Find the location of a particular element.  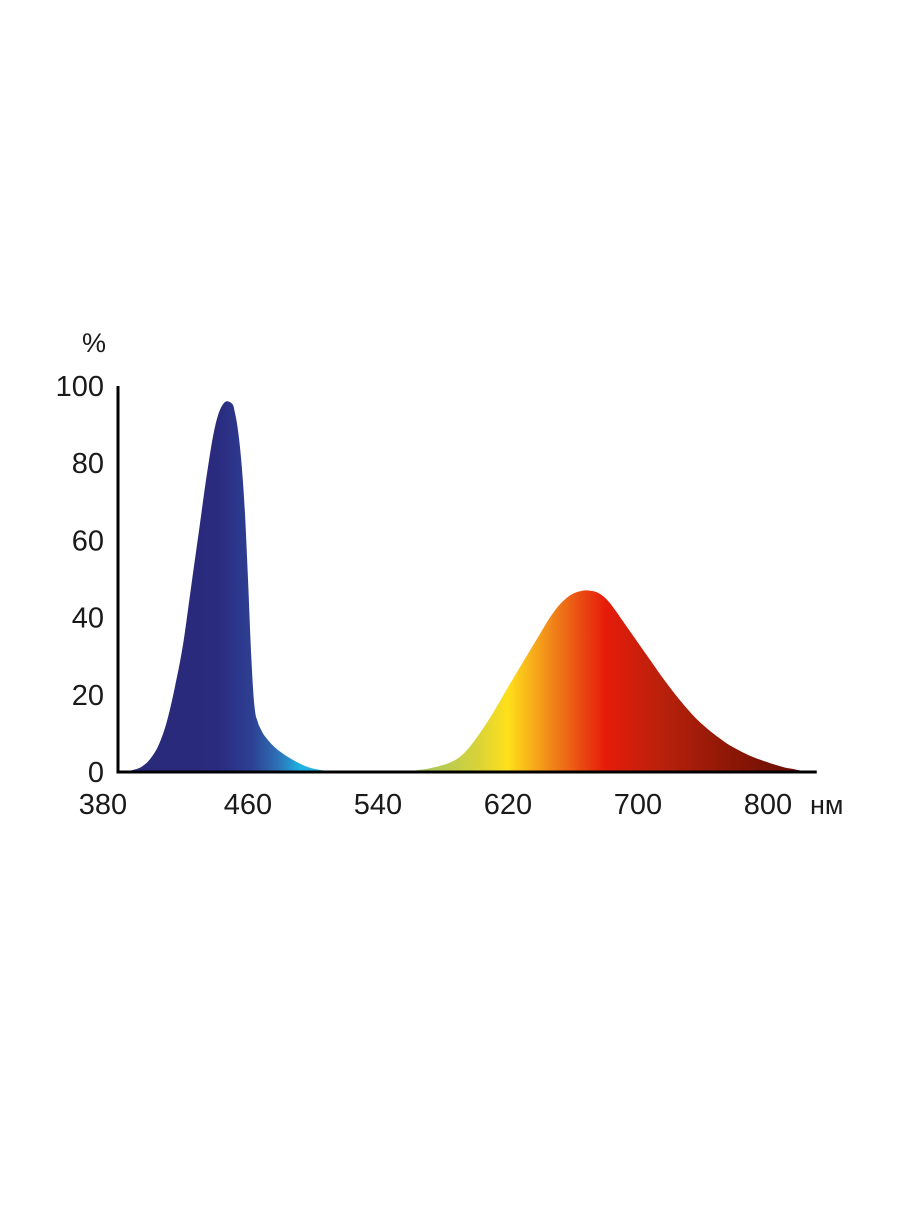

y-tick-label-80: 80 is located at coordinates (88, 464).